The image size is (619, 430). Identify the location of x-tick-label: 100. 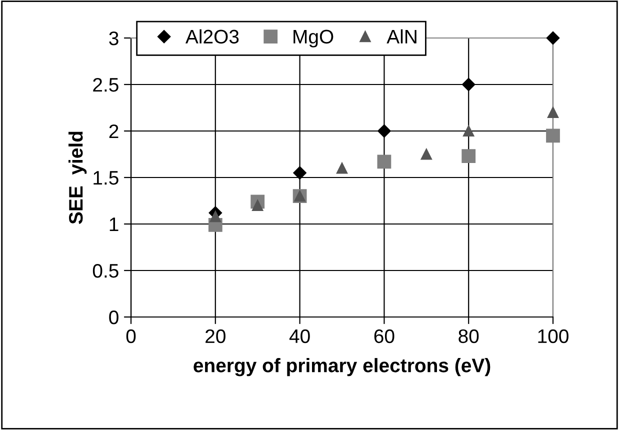
(553, 336).